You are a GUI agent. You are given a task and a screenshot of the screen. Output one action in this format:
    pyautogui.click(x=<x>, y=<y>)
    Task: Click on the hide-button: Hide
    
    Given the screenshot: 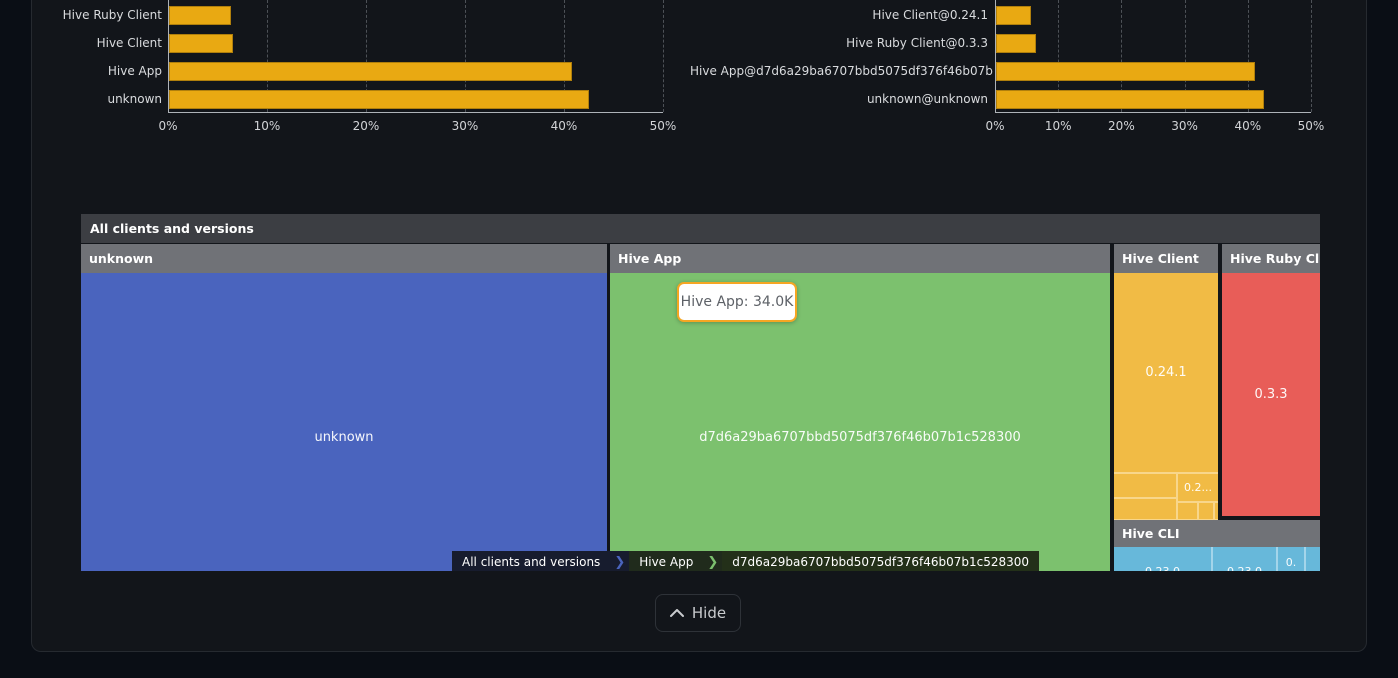 What is the action you would take?
    pyautogui.click(x=698, y=613)
    